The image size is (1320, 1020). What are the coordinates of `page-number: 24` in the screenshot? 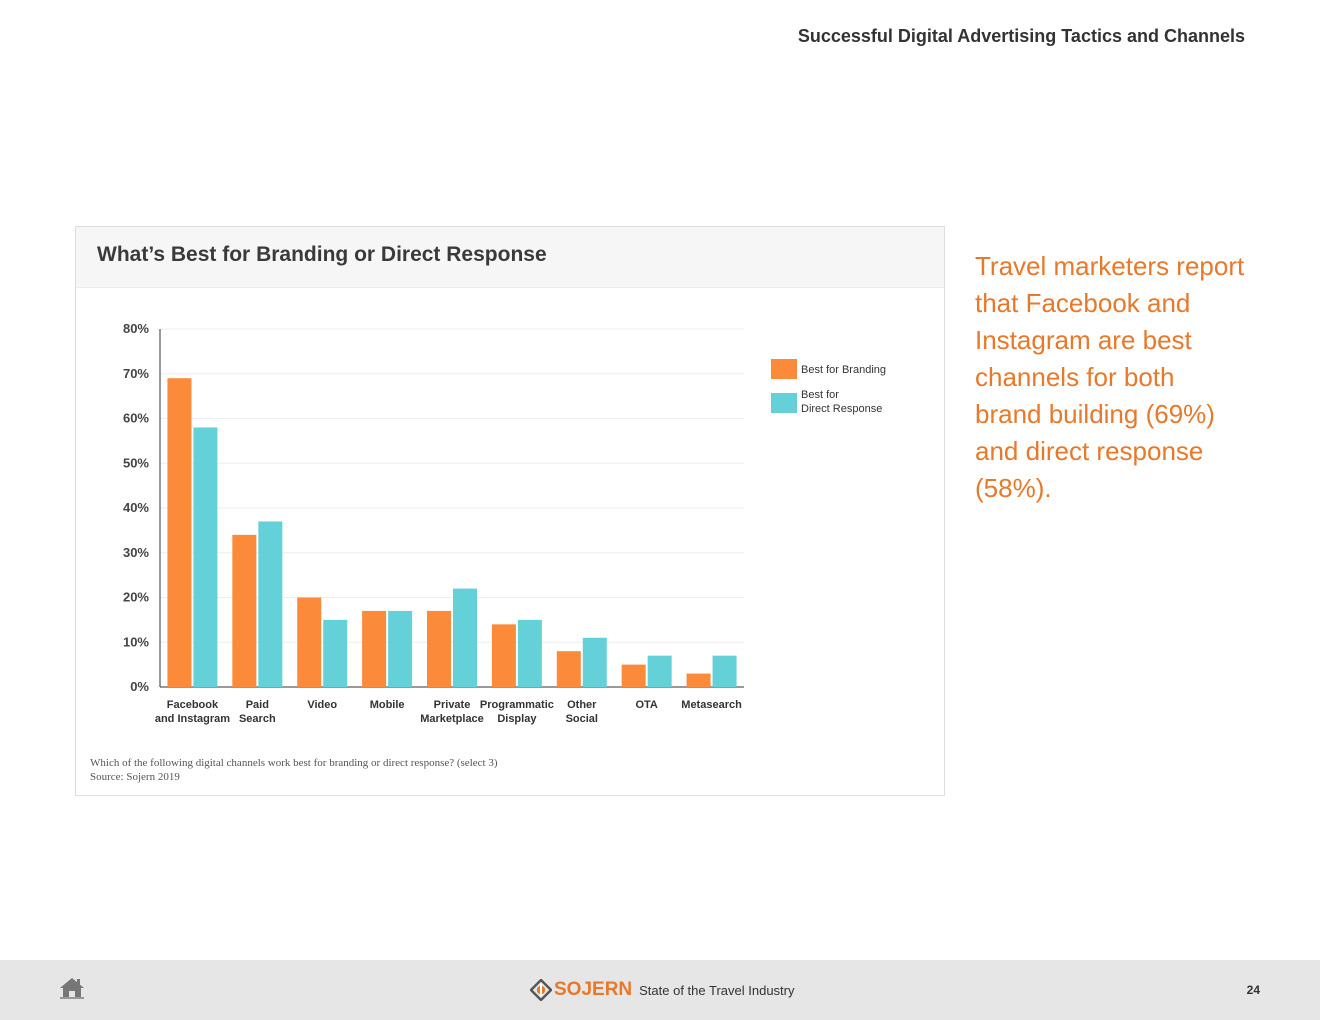 It's located at (1253, 990).